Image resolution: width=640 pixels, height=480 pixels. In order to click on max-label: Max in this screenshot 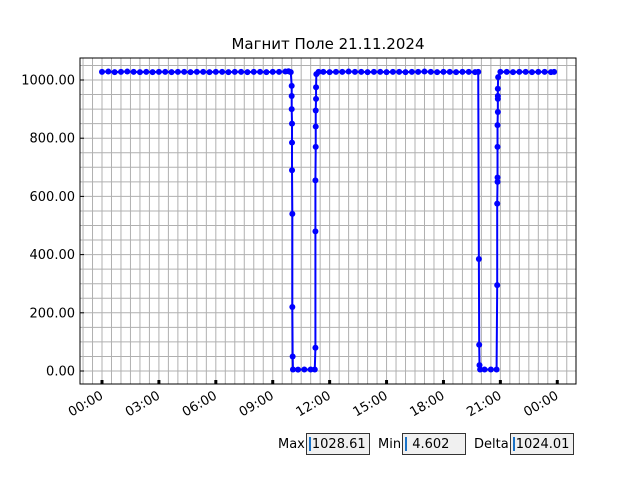, I will do `click(291, 444)`.